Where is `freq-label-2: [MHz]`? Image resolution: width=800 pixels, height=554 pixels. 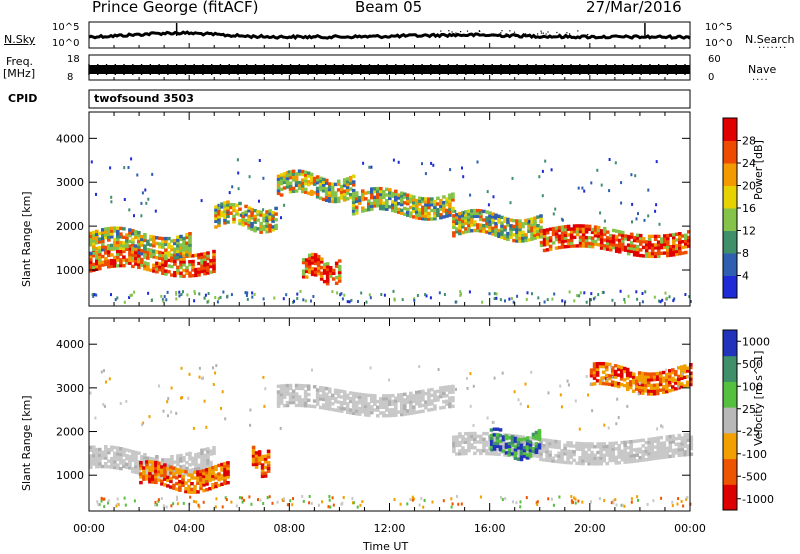 freq-label-2: [MHz] is located at coordinates (19, 73).